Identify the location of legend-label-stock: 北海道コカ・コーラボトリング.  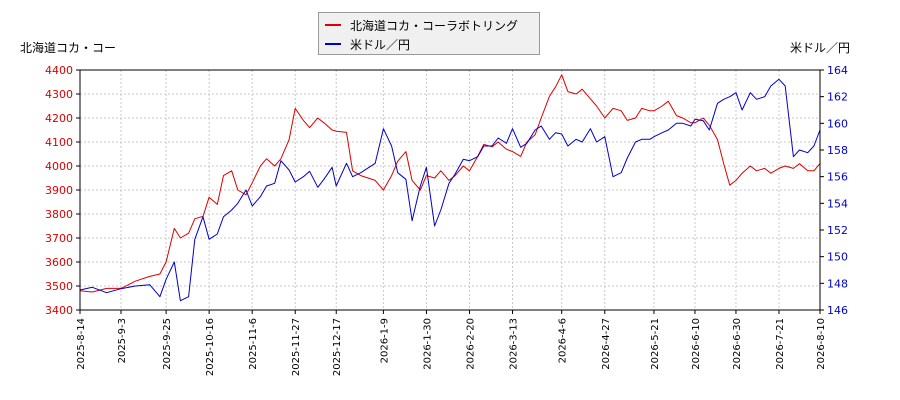
(434, 25).